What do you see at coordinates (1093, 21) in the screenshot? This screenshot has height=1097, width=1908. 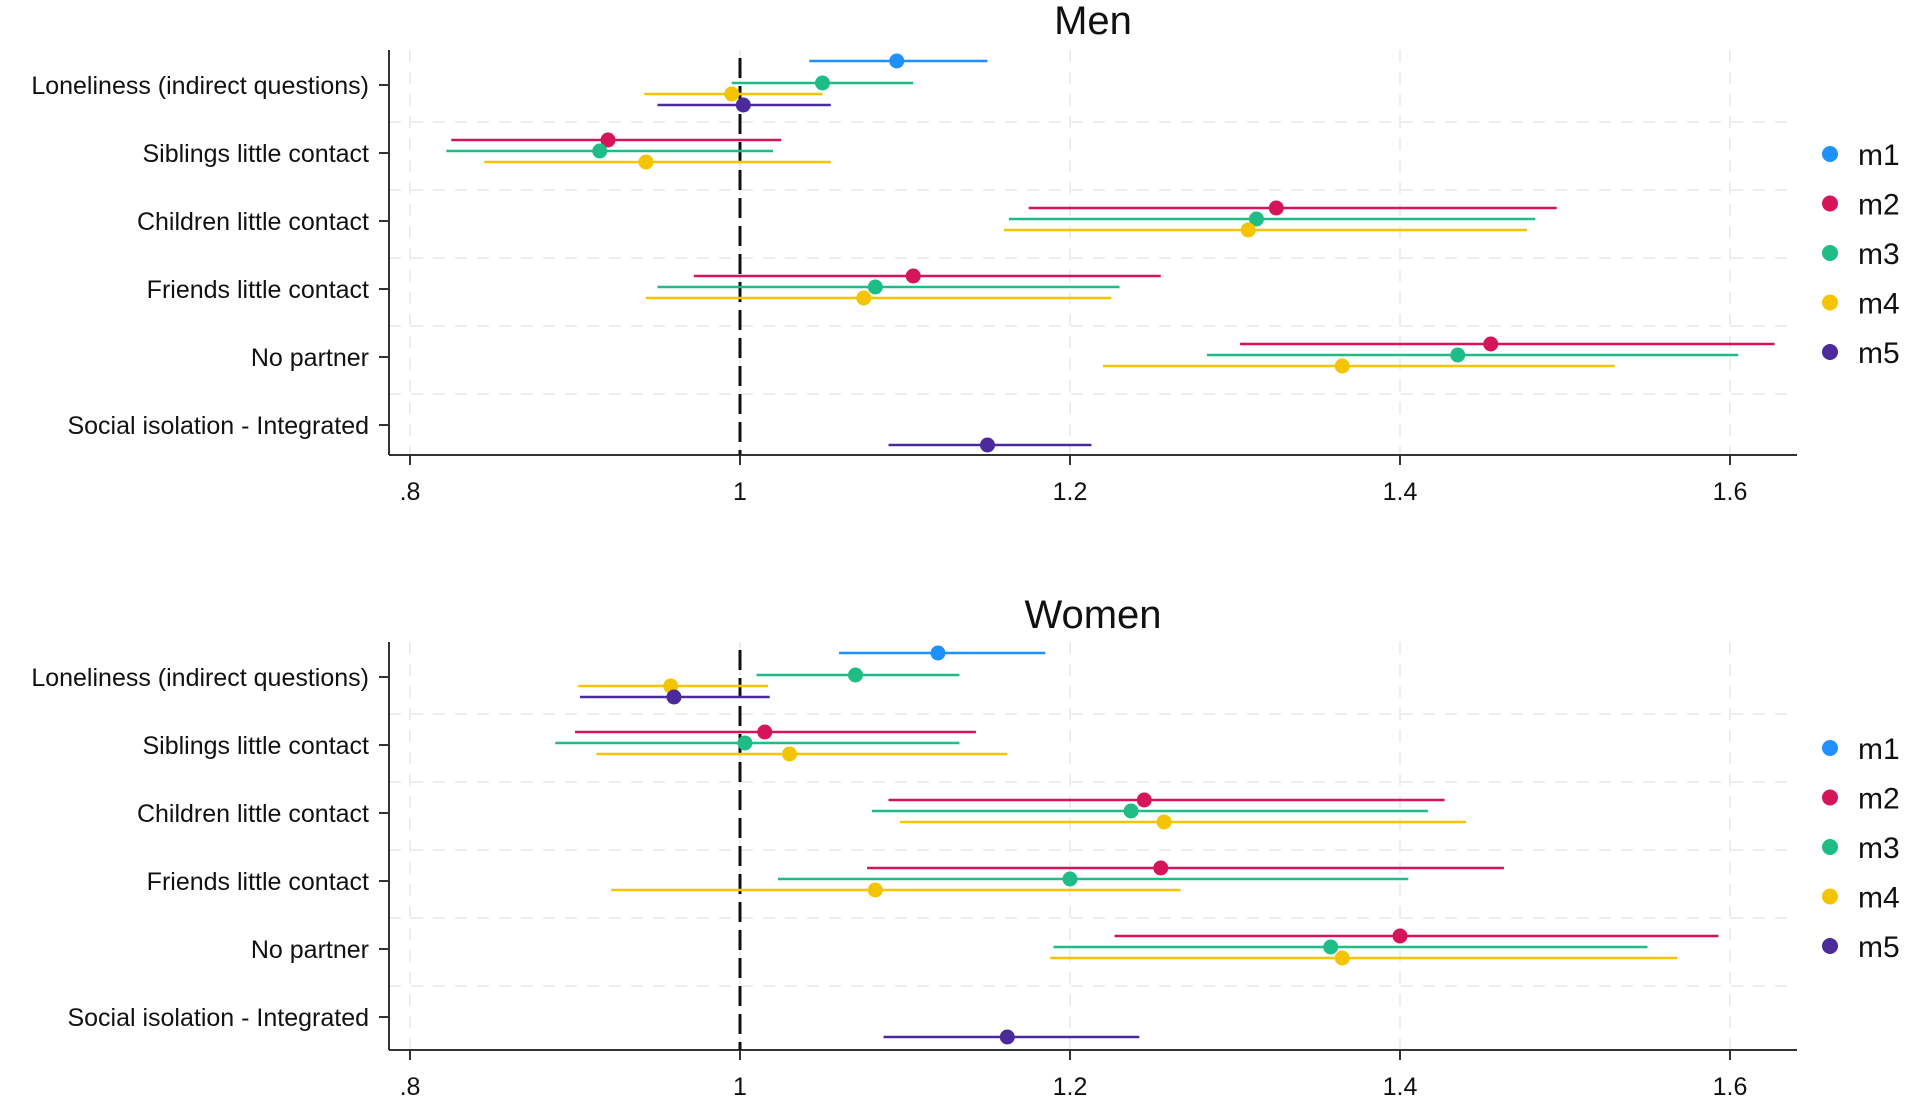 I see `panel-title: Men` at bounding box center [1093, 21].